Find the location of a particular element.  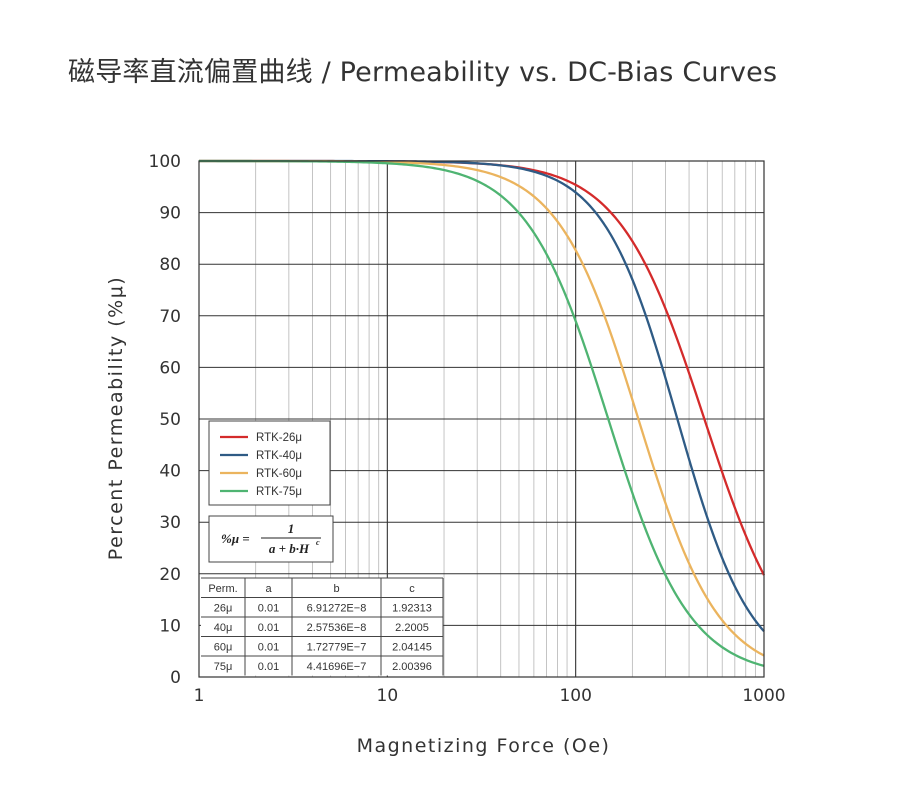

formula-lhs: %μ = is located at coordinates (235, 538).